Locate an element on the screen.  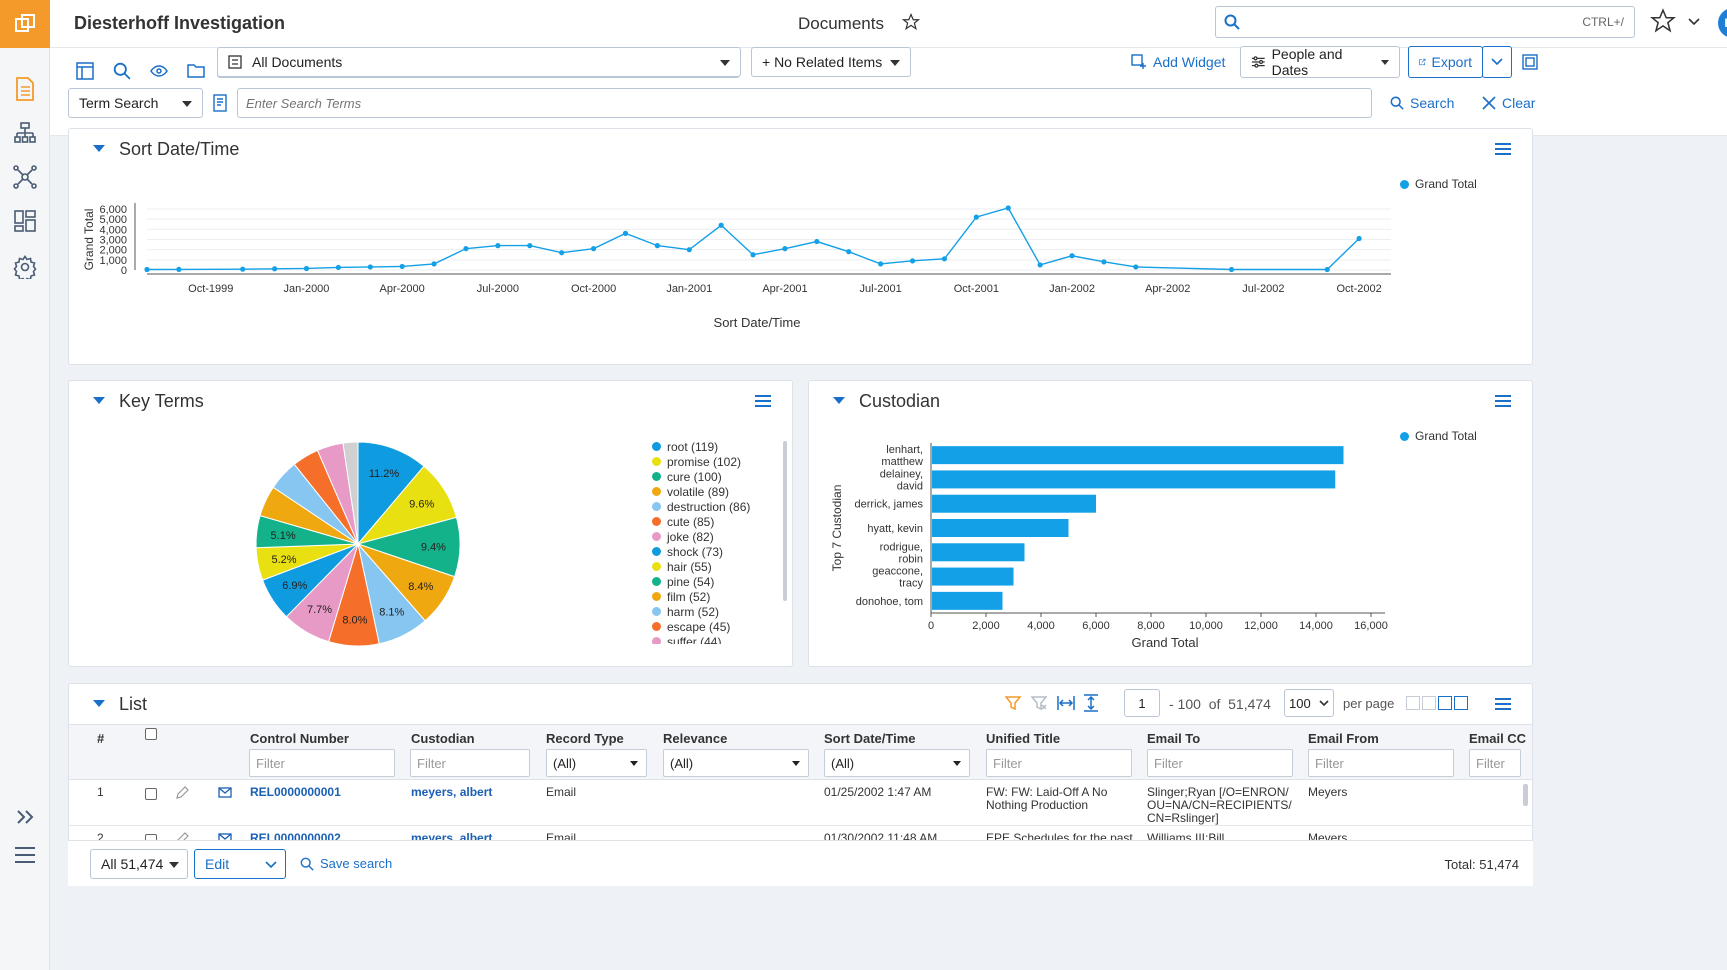
control-number-filter: Filter is located at coordinates (322, 763).